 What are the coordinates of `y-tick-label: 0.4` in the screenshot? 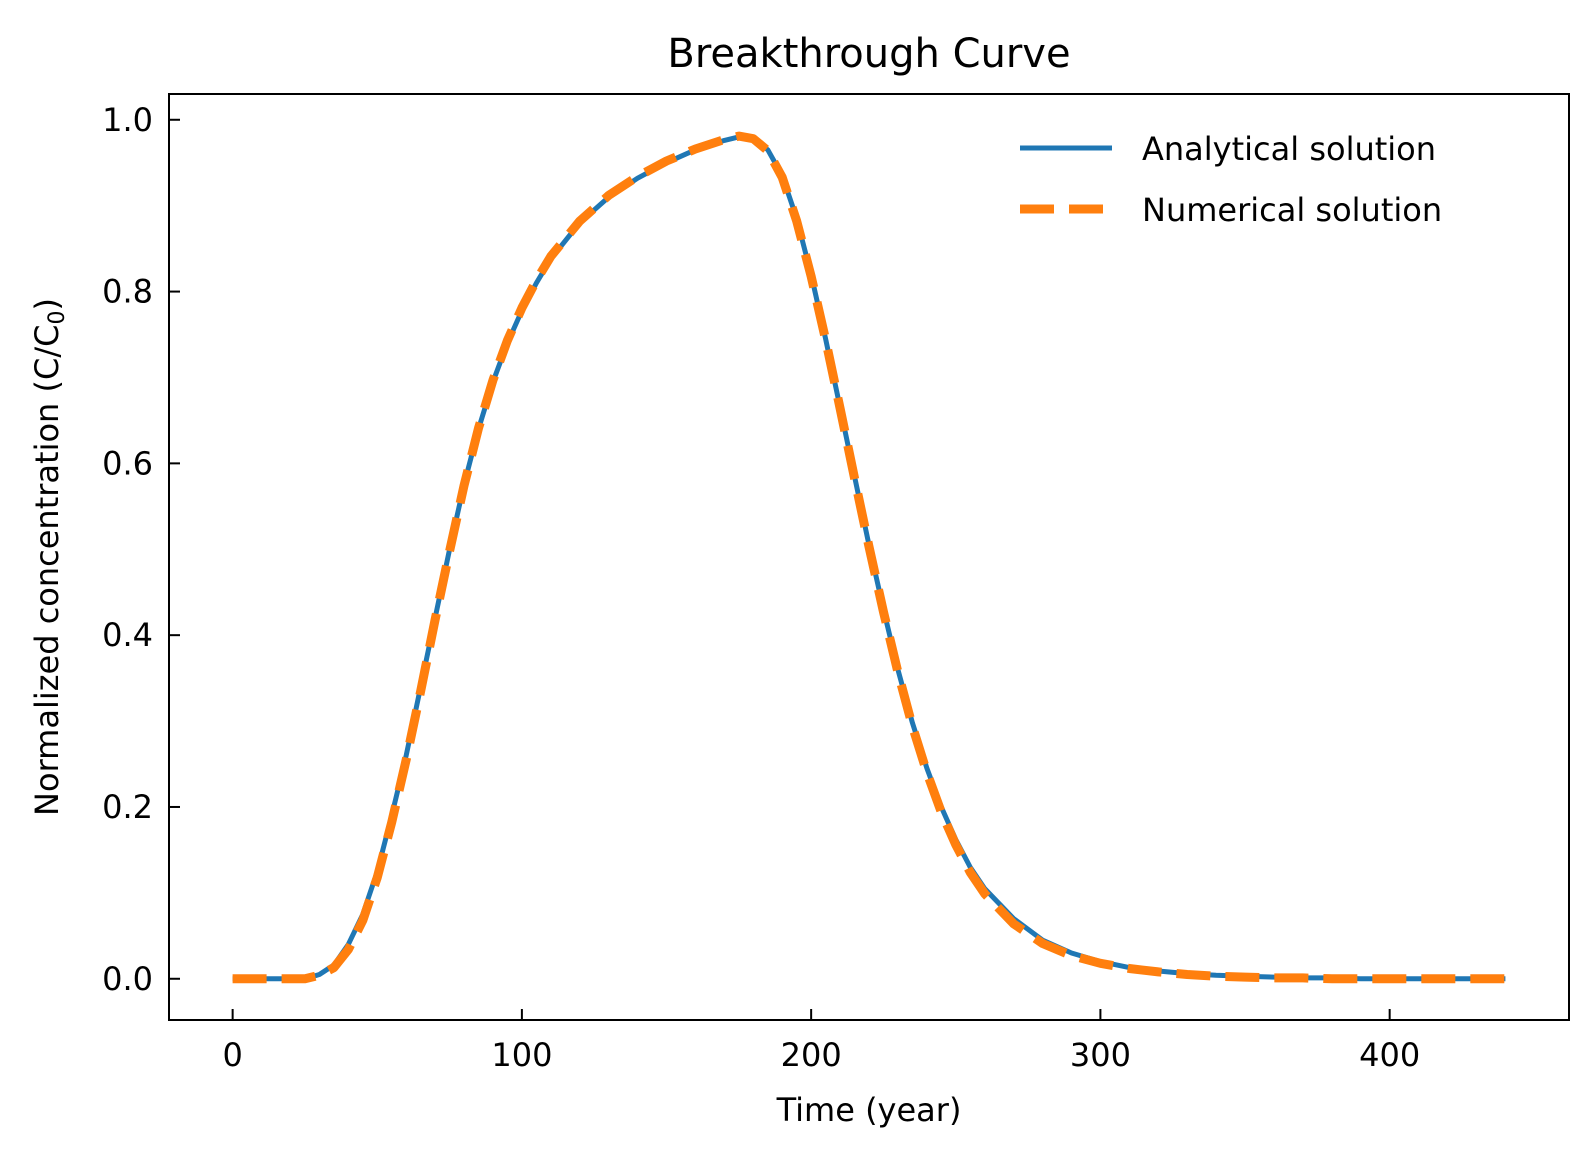 It's located at (127, 635).